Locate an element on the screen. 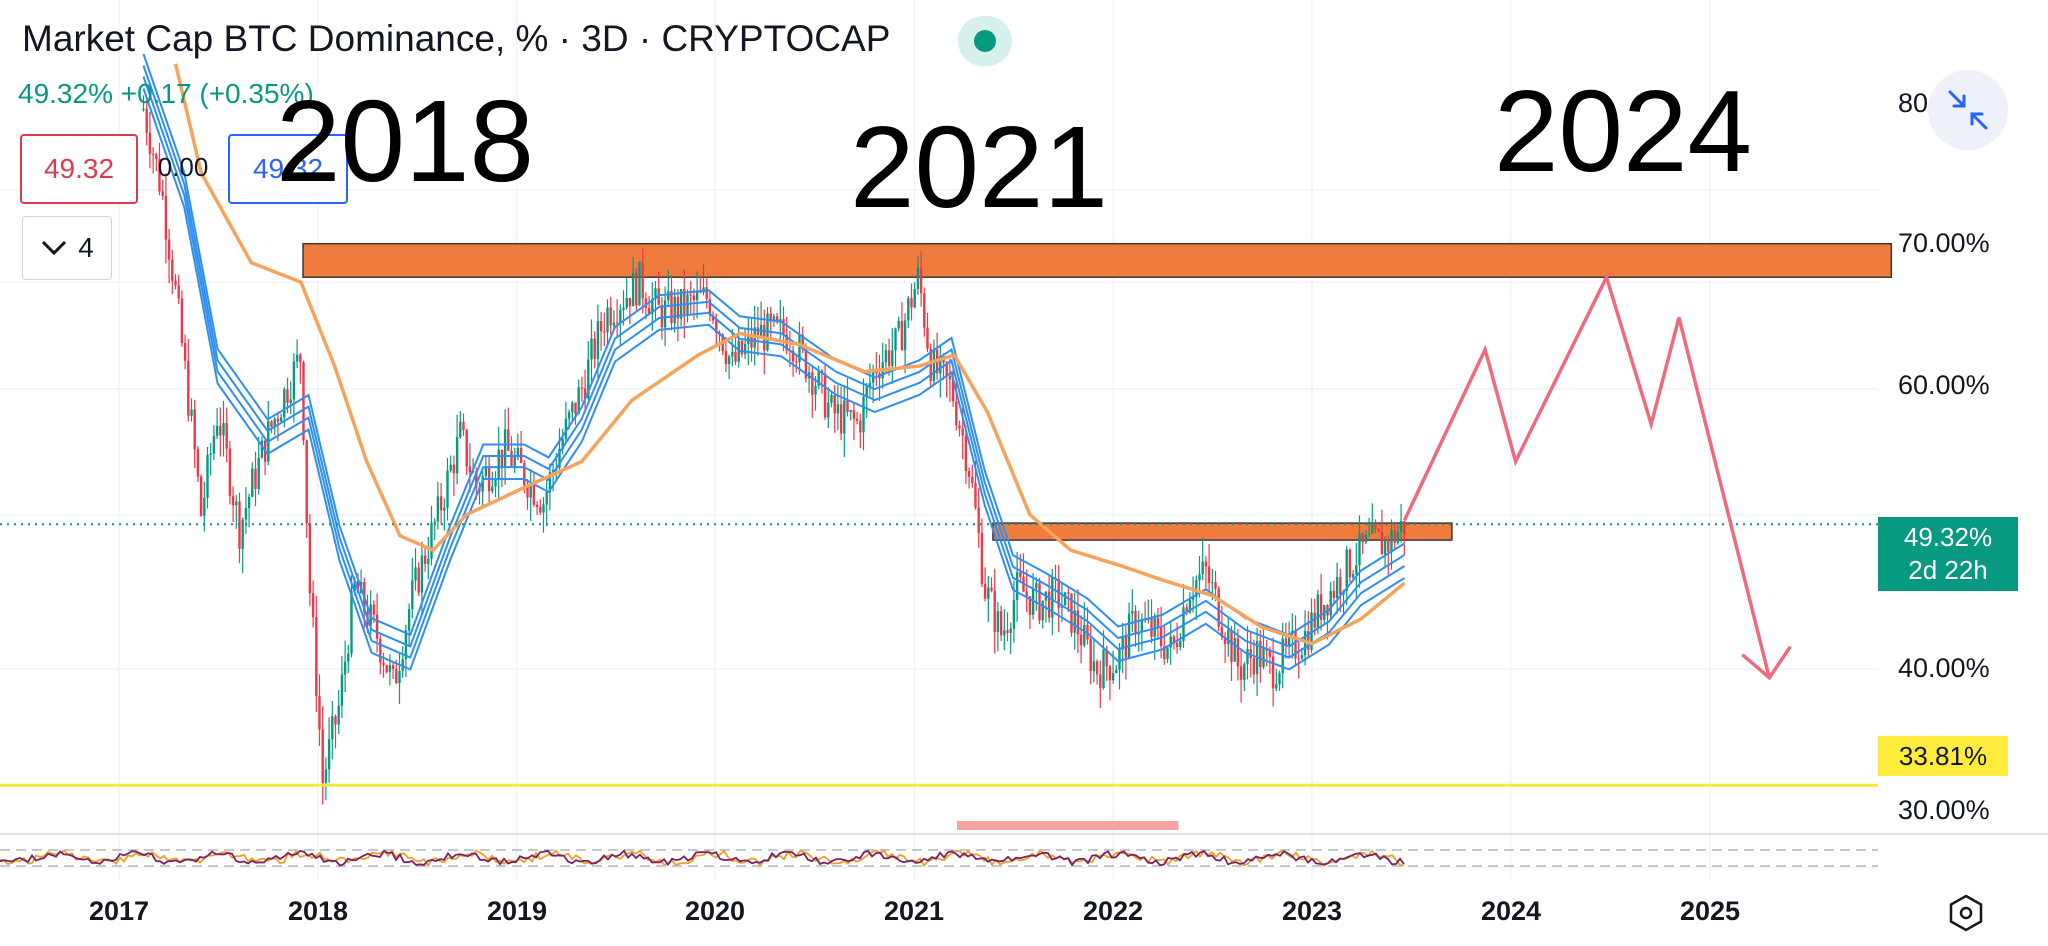  live-dot is located at coordinates (985, 41).